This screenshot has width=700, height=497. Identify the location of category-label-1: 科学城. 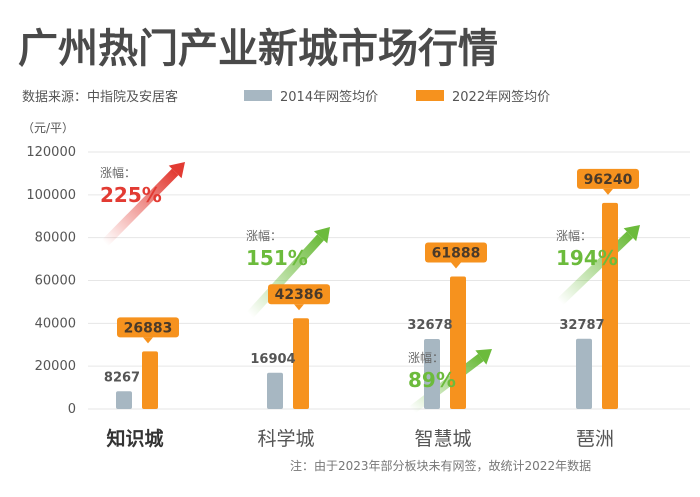
(285, 439).